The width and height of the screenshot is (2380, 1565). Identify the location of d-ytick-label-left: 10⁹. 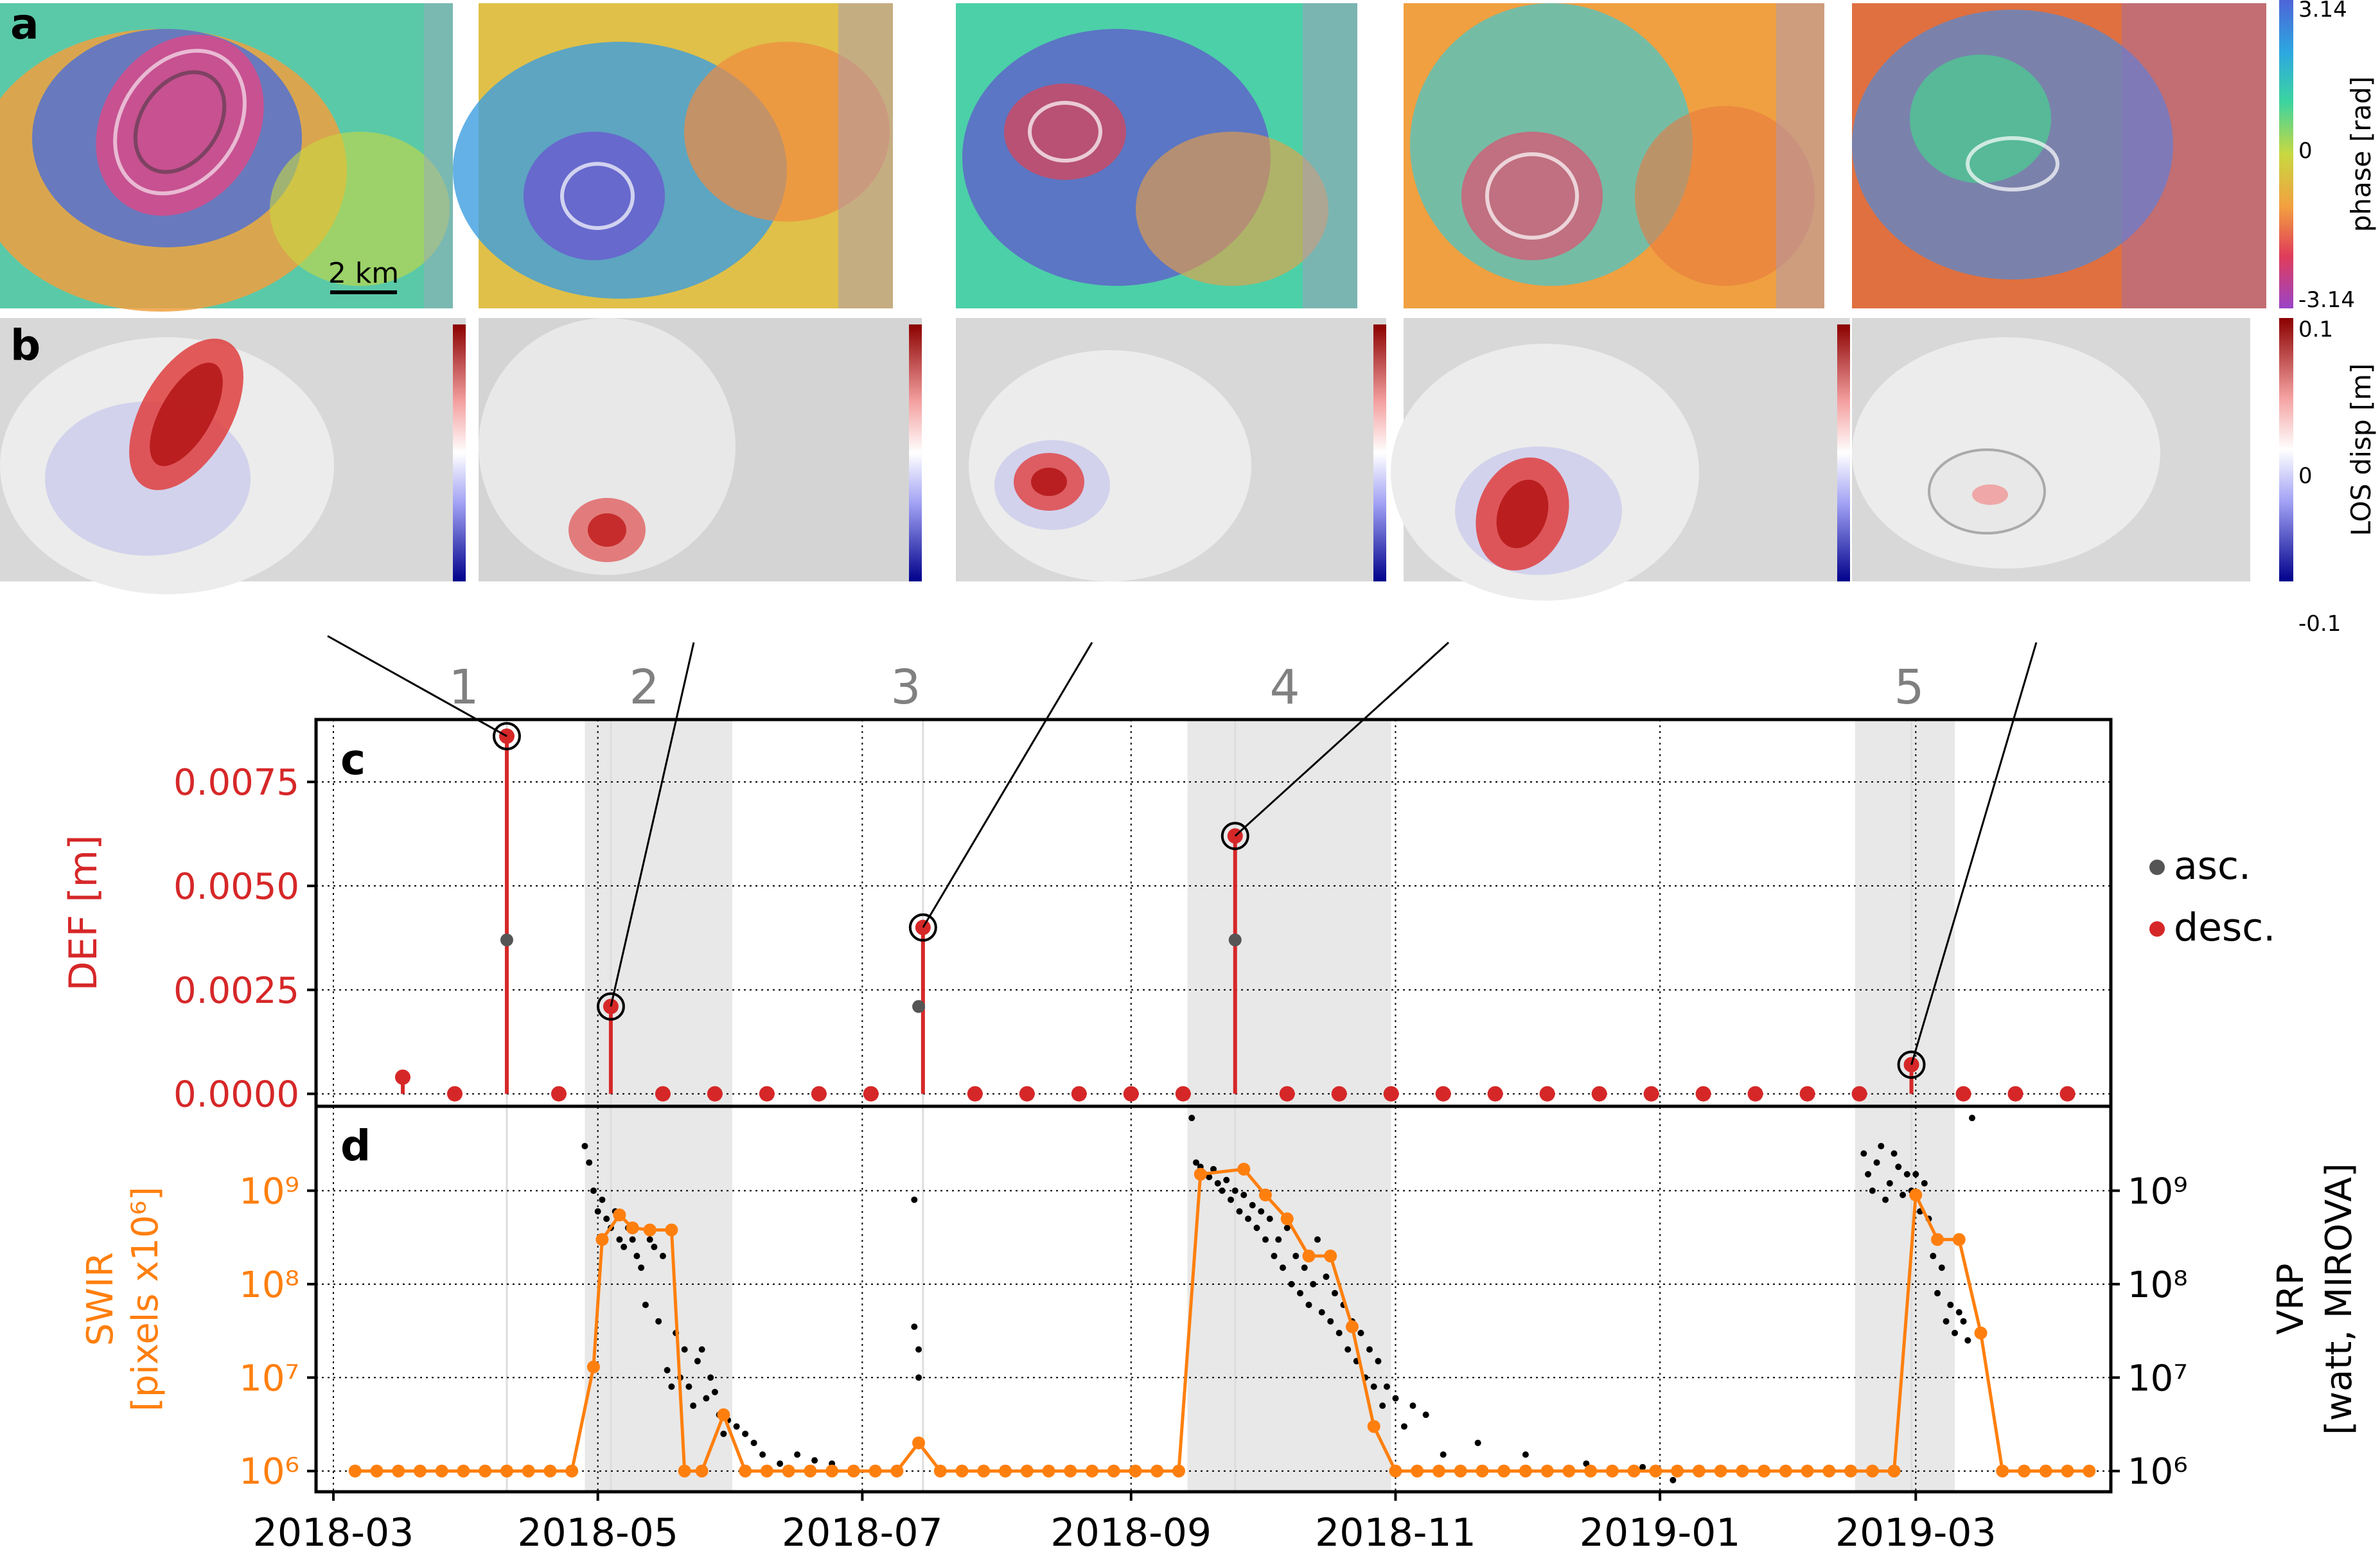
(269, 1191).